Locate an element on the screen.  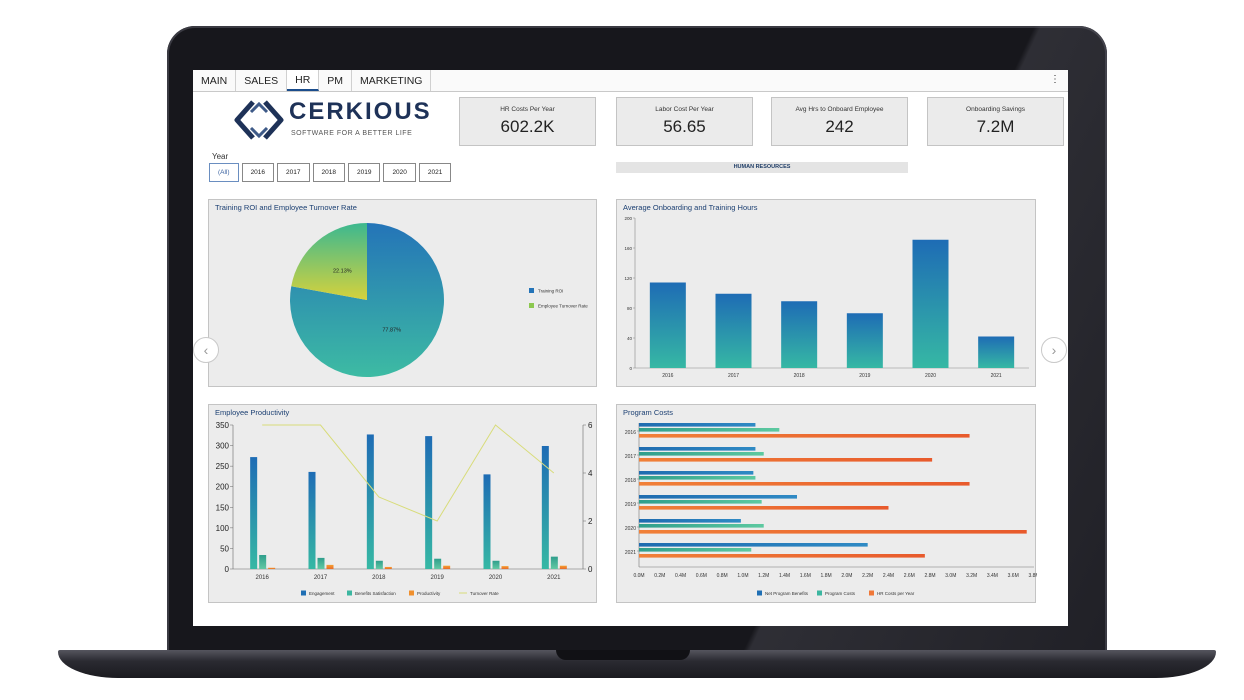
legend-label: Program Costs is located at coordinates (840, 593).